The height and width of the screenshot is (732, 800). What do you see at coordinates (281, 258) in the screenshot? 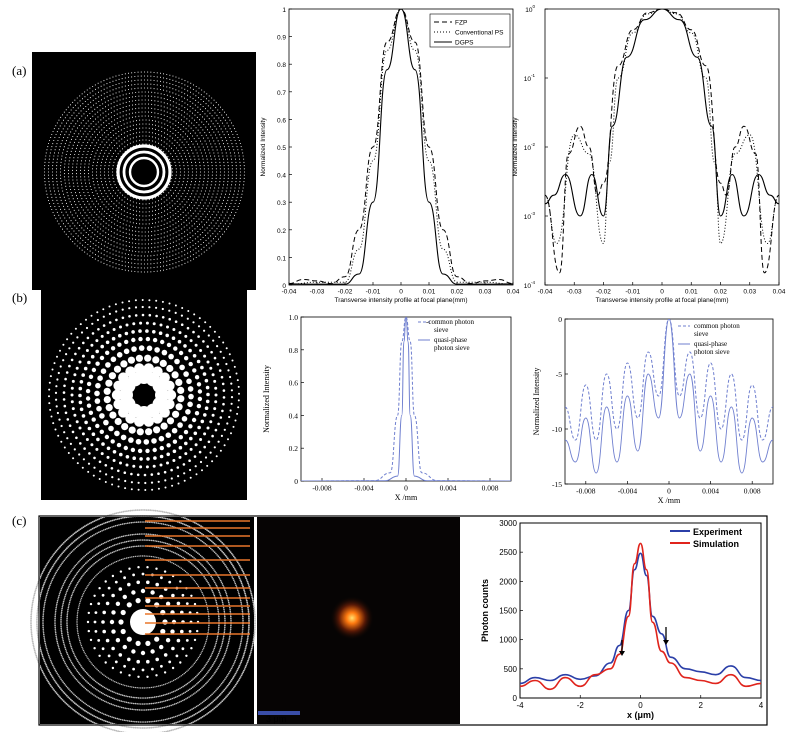
I see `chart-a-linear-ytick-label: 0.1` at bounding box center [281, 258].